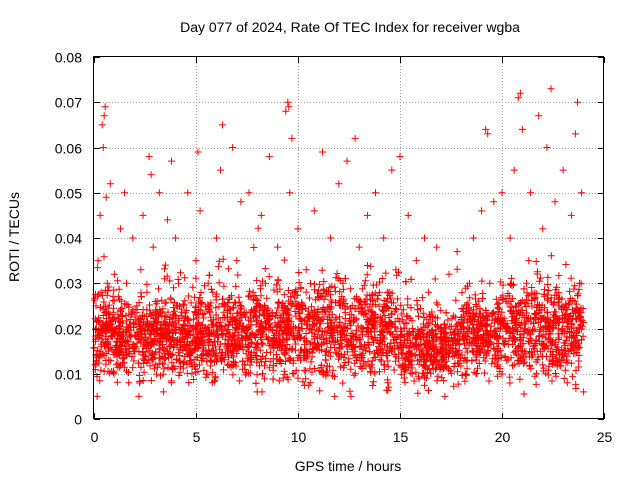 The image size is (640, 480). What do you see at coordinates (68, 330) in the screenshot?
I see `y-tick-label: 0.02` at bounding box center [68, 330].